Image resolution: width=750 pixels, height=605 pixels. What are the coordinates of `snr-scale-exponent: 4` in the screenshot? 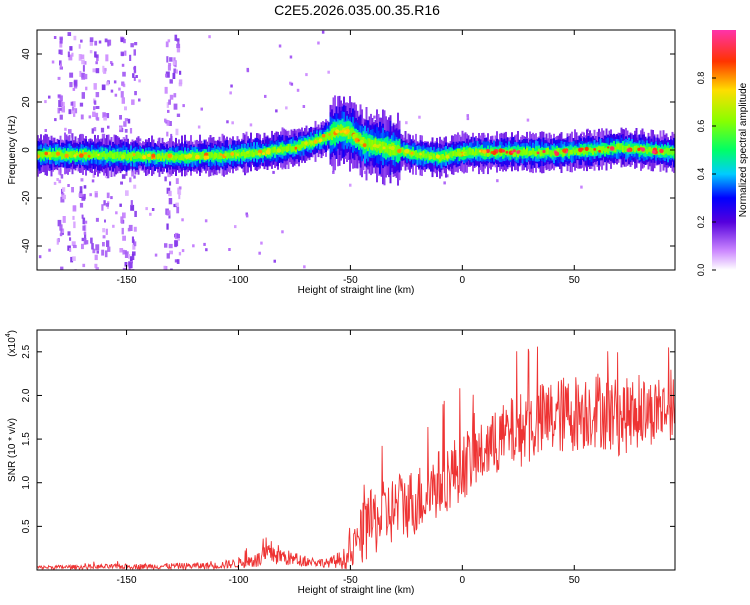 It's located at (8, 335).